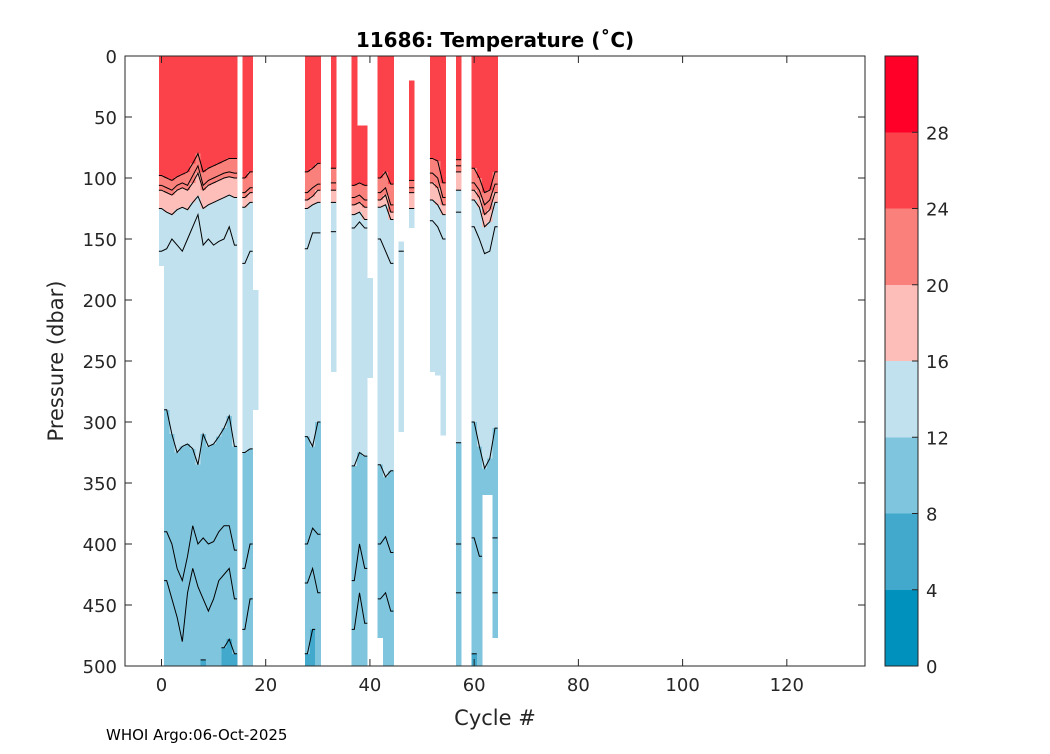 The image size is (1050, 754). What do you see at coordinates (100, 423) in the screenshot?
I see `y-tick-label: 300` at bounding box center [100, 423].